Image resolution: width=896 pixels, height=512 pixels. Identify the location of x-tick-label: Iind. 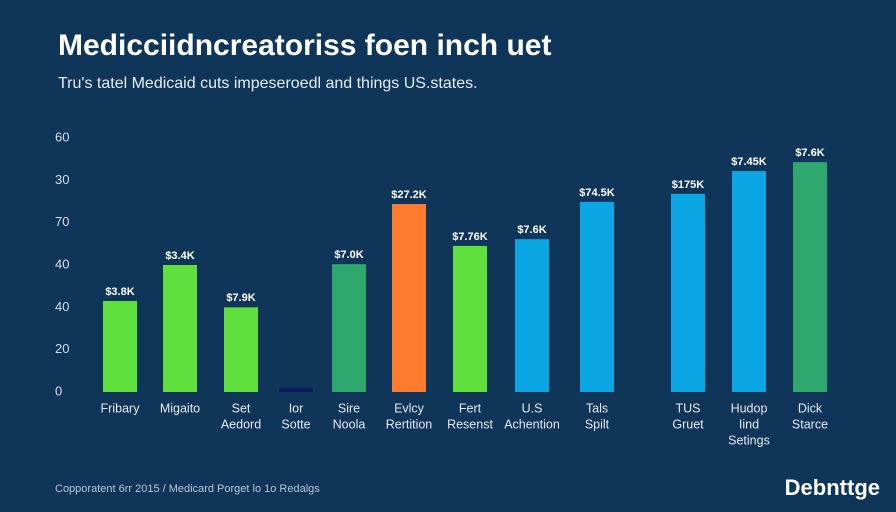
(749, 424).